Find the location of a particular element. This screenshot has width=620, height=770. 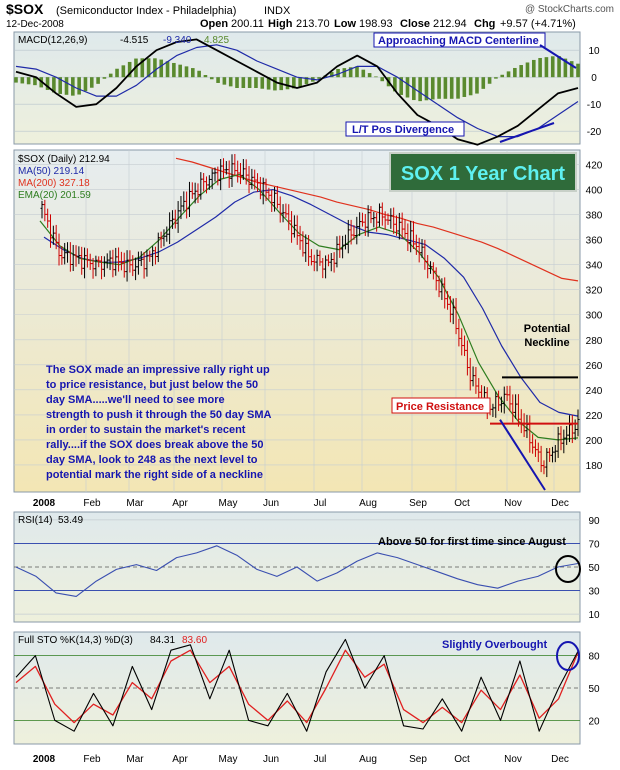

price-x-tick: Sep is located at coordinates (418, 503).